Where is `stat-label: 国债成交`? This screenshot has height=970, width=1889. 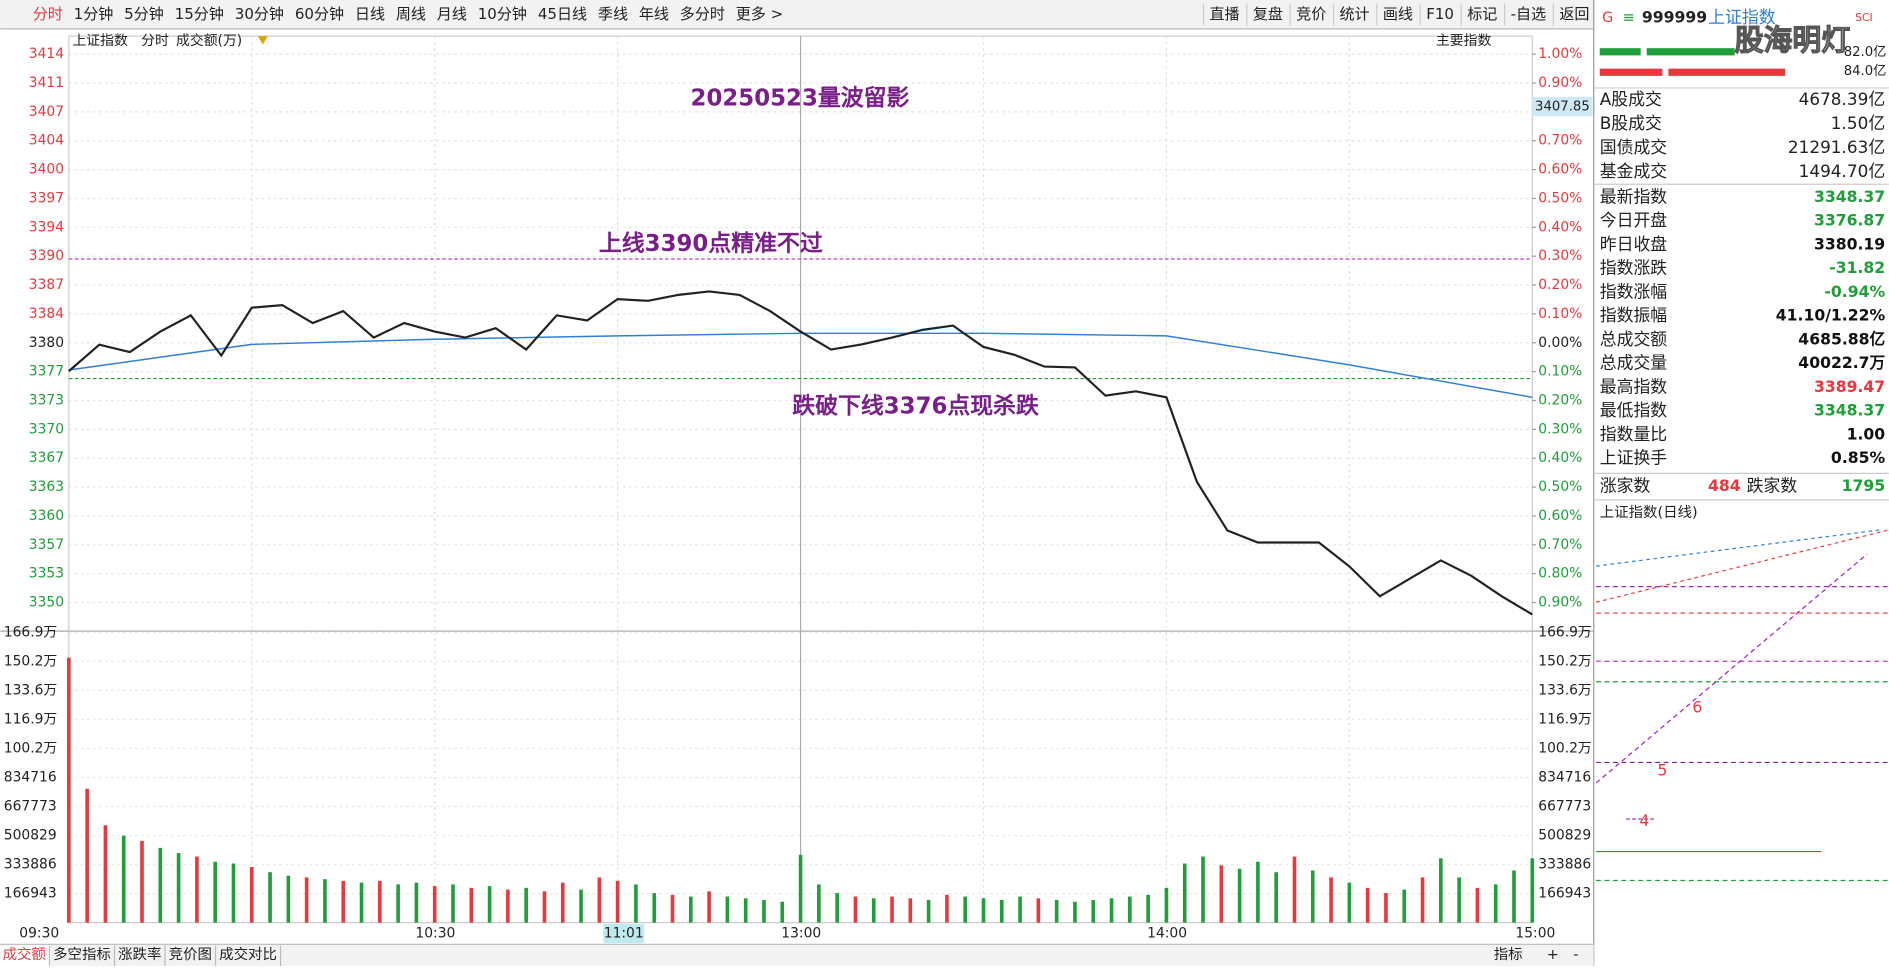 stat-label: 国债成交 is located at coordinates (1634, 147).